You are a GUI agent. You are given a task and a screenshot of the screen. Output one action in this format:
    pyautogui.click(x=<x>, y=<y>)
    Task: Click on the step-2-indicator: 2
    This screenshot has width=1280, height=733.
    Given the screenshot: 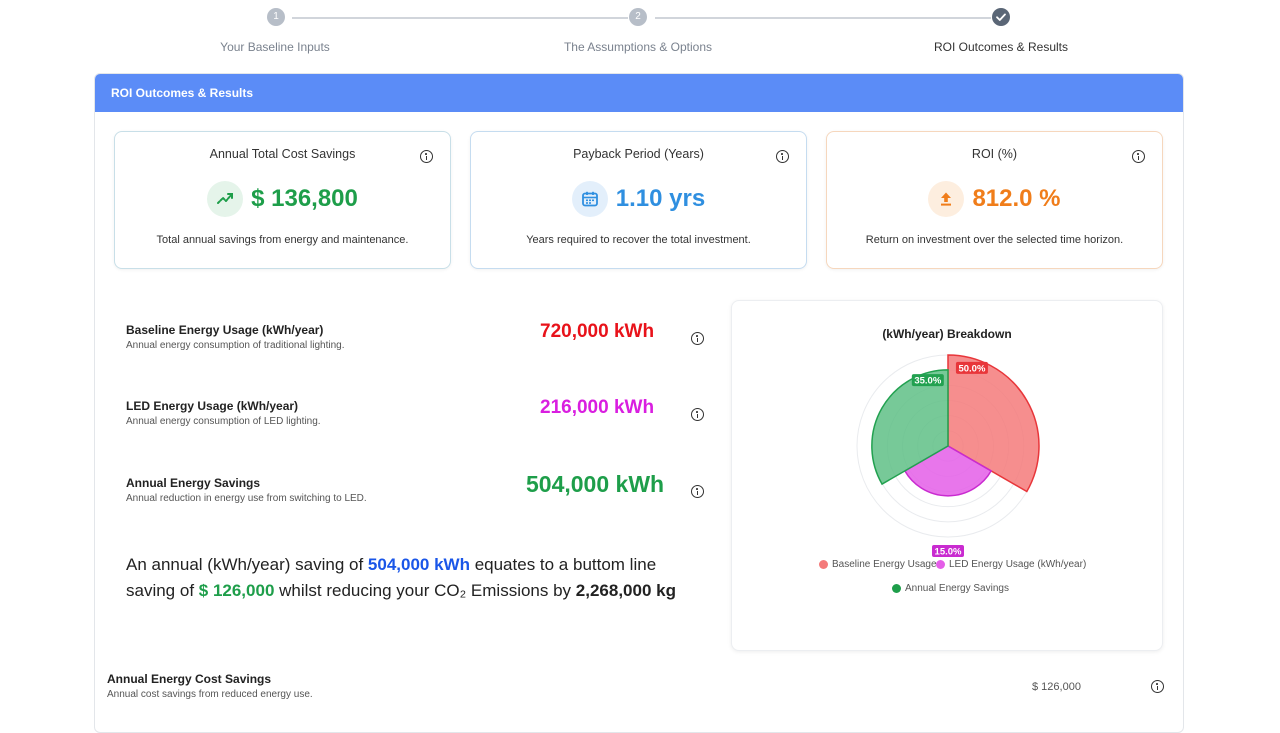 What is the action you would take?
    pyautogui.click(x=638, y=17)
    